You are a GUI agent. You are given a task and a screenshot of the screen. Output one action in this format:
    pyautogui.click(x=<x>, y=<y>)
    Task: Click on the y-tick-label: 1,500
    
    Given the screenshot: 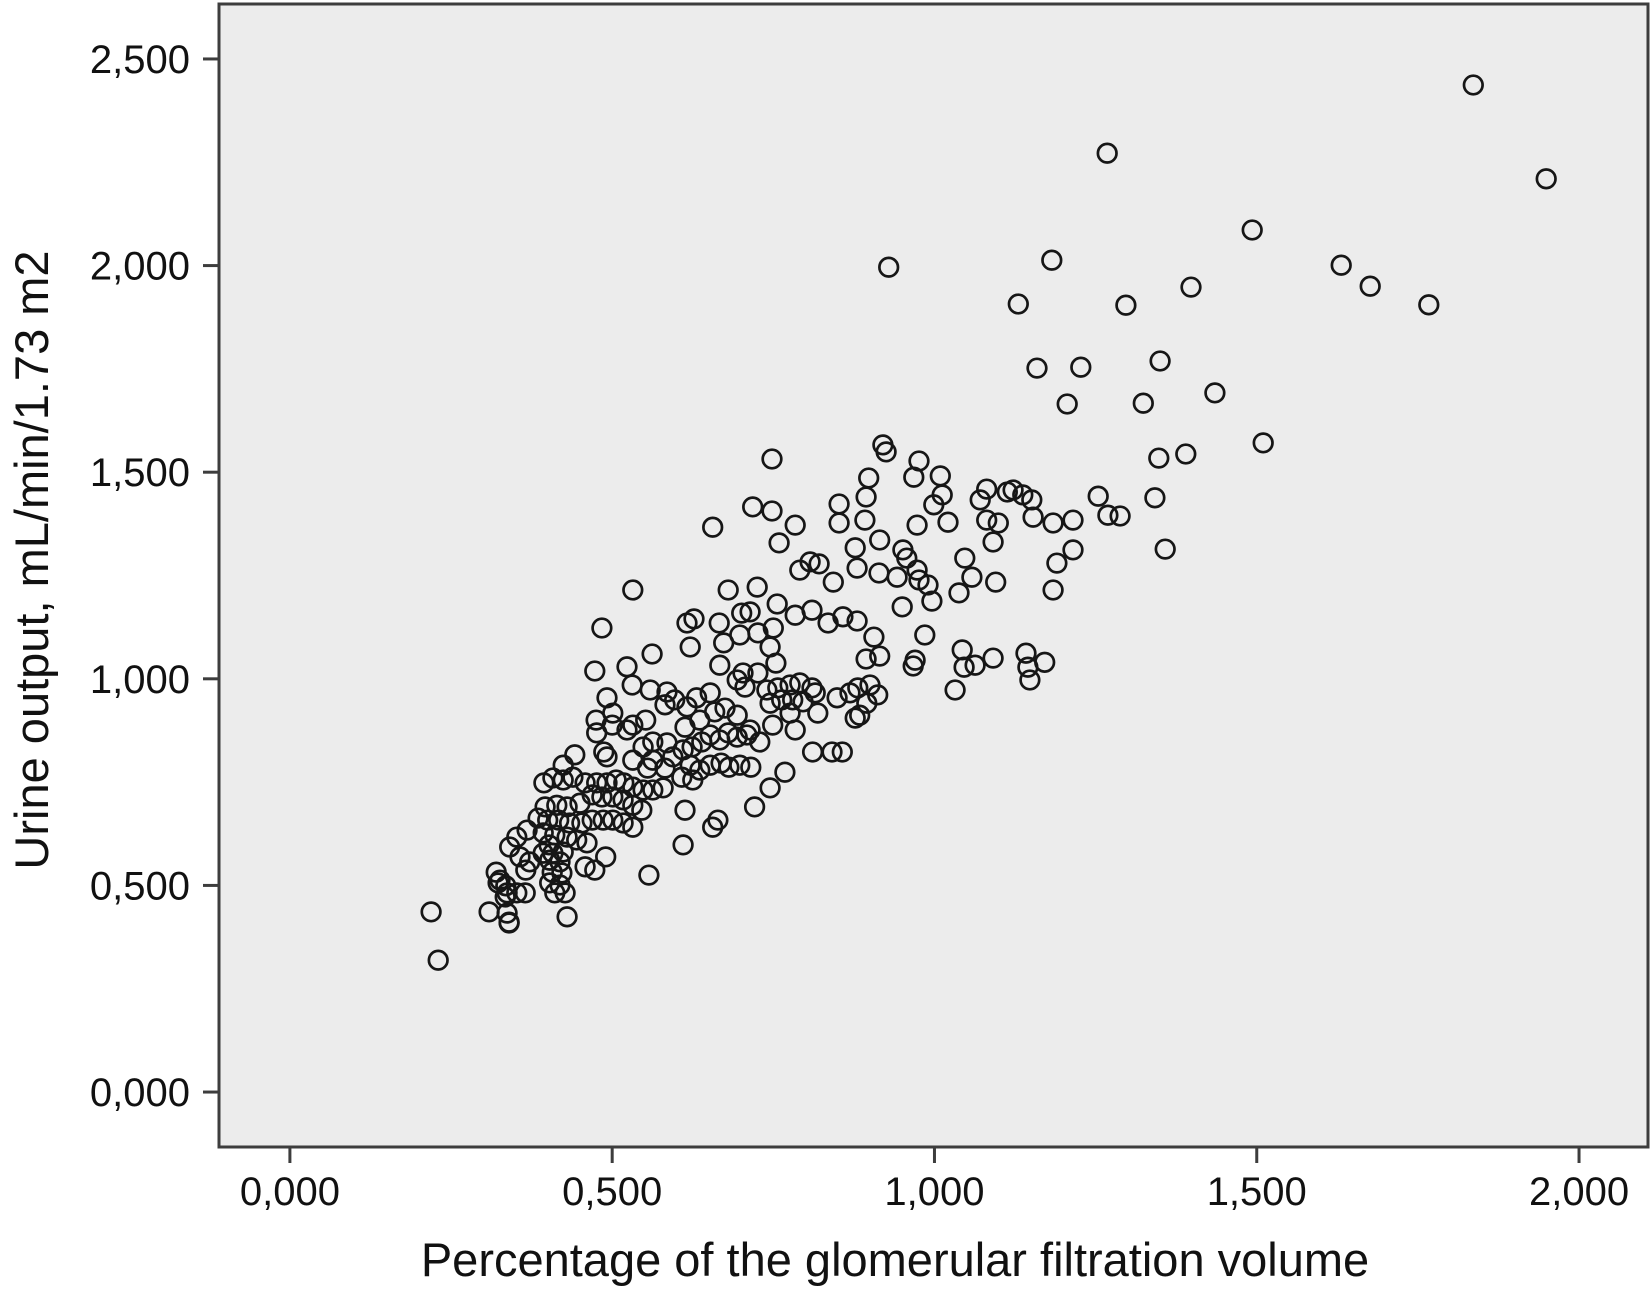 What is the action you would take?
    pyautogui.click(x=140, y=473)
    